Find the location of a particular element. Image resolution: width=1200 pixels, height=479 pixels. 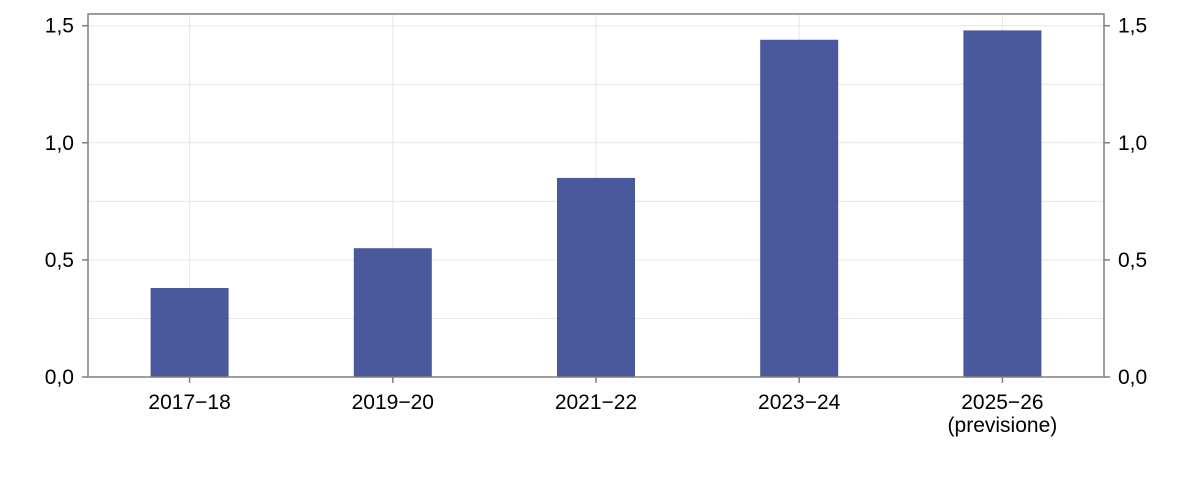

x-tick-label-1: 2019−20 is located at coordinates (393, 402).